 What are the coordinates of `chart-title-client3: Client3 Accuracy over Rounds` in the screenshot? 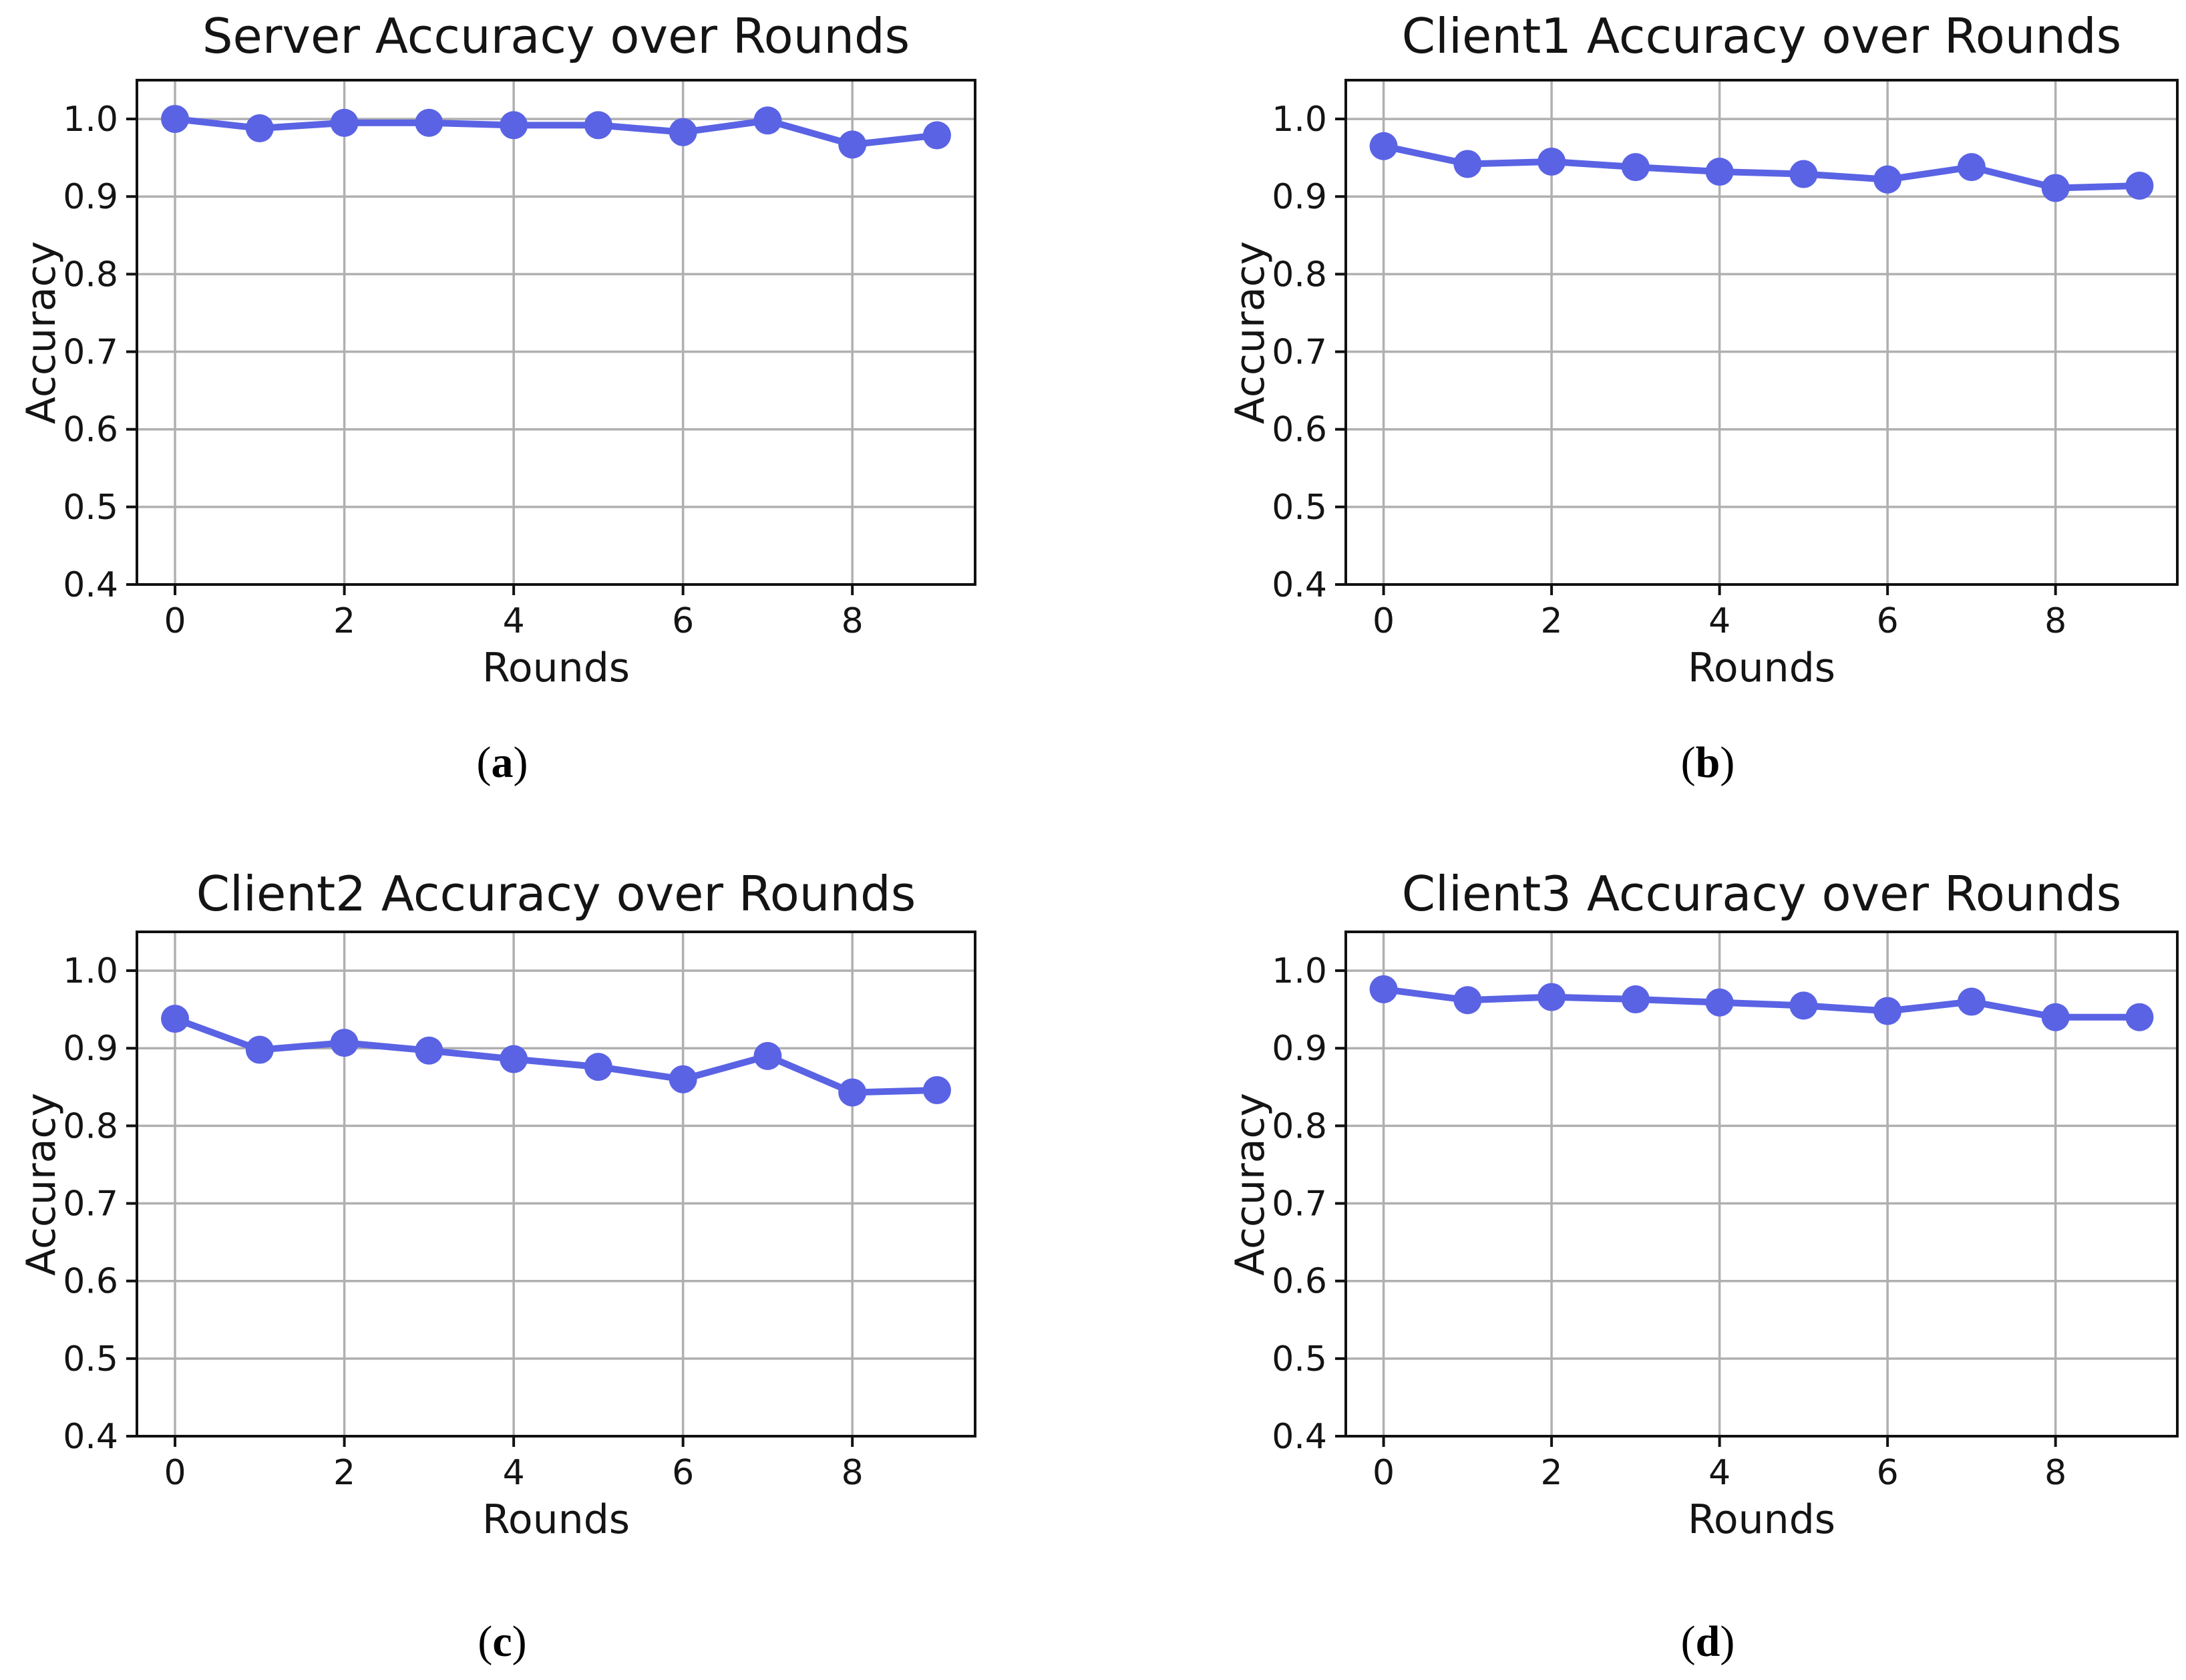 It's located at (1762, 894).